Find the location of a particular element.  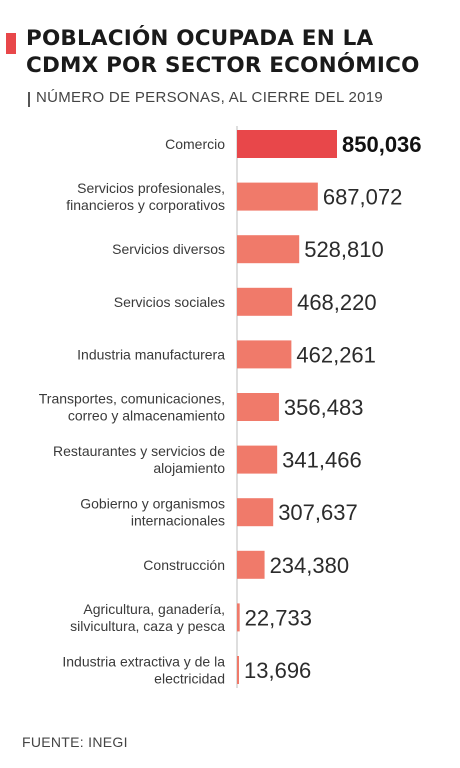

category-label-8: Construcción is located at coordinates (184, 565).